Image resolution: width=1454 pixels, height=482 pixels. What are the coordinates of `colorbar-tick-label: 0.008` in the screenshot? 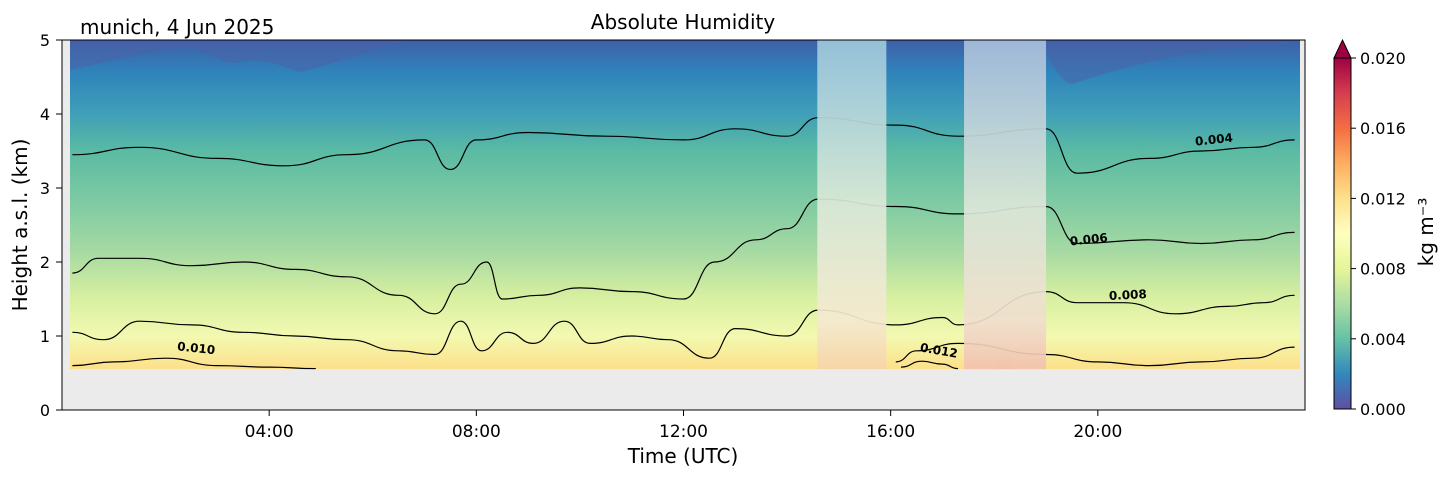 It's located at (1383, 269).